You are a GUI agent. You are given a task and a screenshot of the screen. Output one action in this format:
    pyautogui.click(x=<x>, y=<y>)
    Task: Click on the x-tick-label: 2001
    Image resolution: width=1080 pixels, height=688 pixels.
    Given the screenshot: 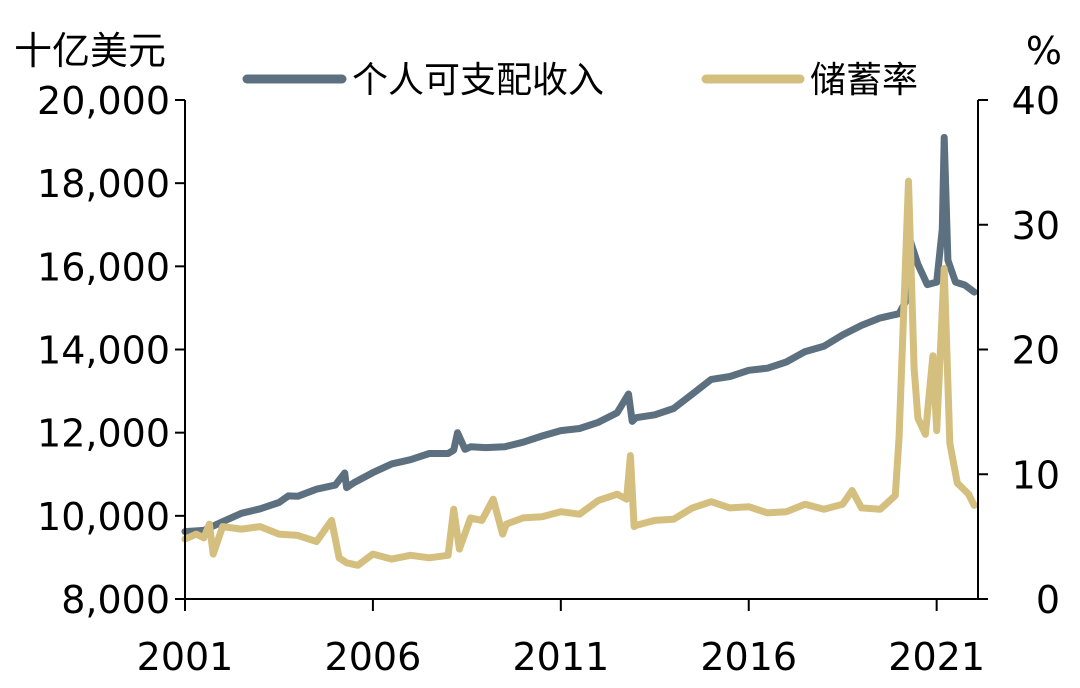 What is the action you would take?
    pyautogui.click(x=185, y=657)
    